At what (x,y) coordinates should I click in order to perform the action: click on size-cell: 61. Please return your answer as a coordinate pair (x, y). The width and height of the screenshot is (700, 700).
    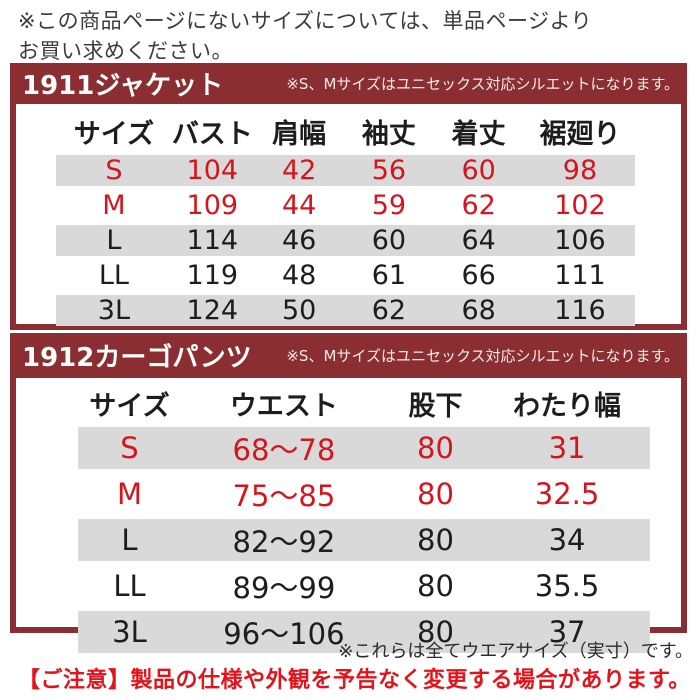
    Looking at the image, I should click on (389, 275).